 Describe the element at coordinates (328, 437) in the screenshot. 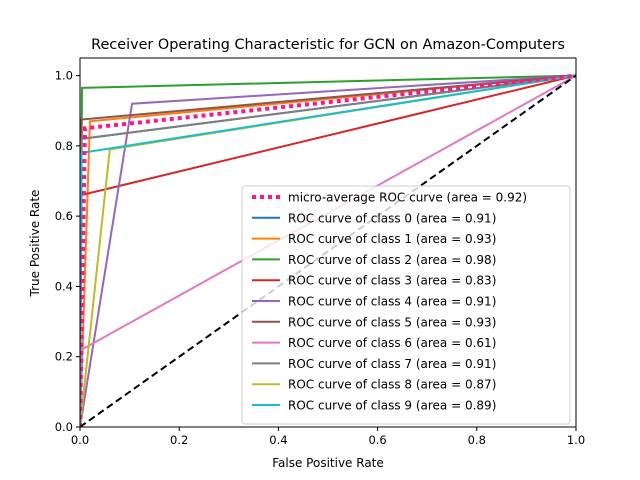

I see `x-axis: 0.0 0.2 0.4 0.6 0.8 1.0` at that location.